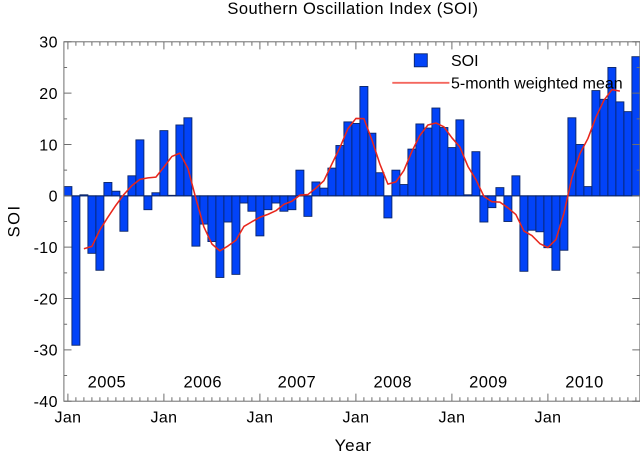  Describe the element at coordinates (46, 351) in the screenshot. I see `svg-text: -30` at that location.